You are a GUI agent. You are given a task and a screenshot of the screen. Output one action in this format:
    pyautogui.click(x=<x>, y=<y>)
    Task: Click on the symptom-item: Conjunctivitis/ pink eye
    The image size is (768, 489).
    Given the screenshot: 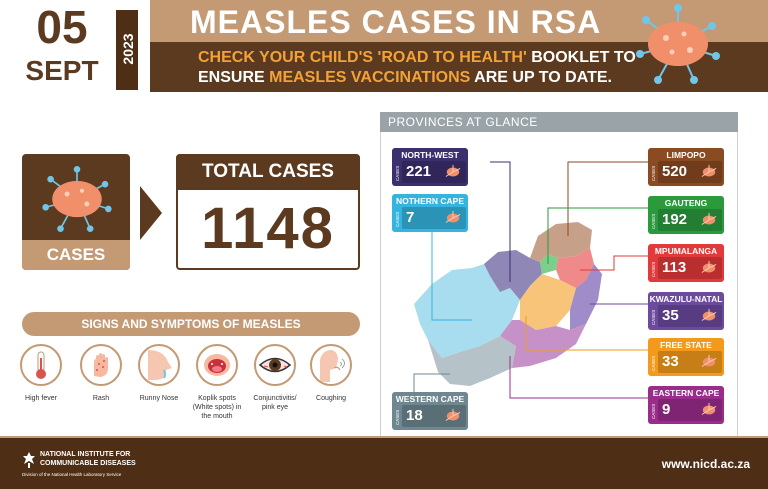 What is the action you would take?
    pyautogui.click(x=275, y=378)
    